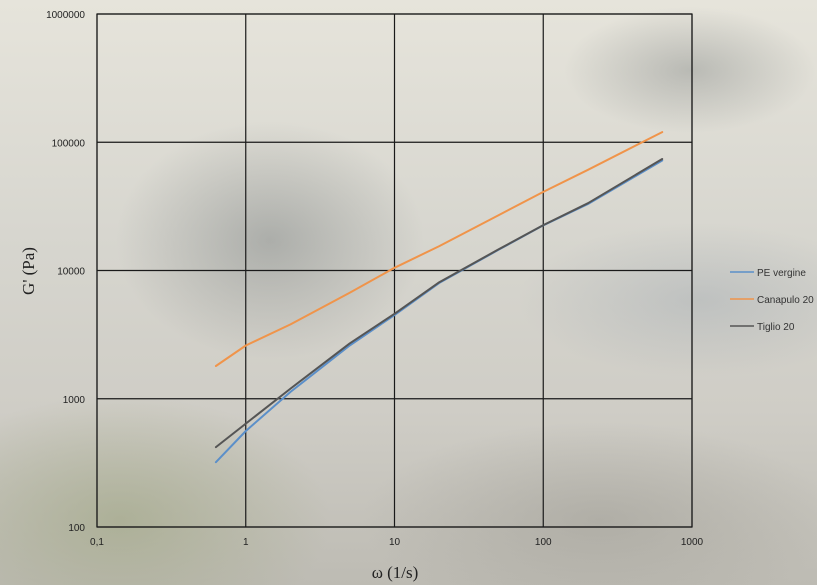 This screenshot has width=817, height=585. Describe the element at coordinates (692, 542) in the screenshot. I see `x-tick-label: 1000` at that location.